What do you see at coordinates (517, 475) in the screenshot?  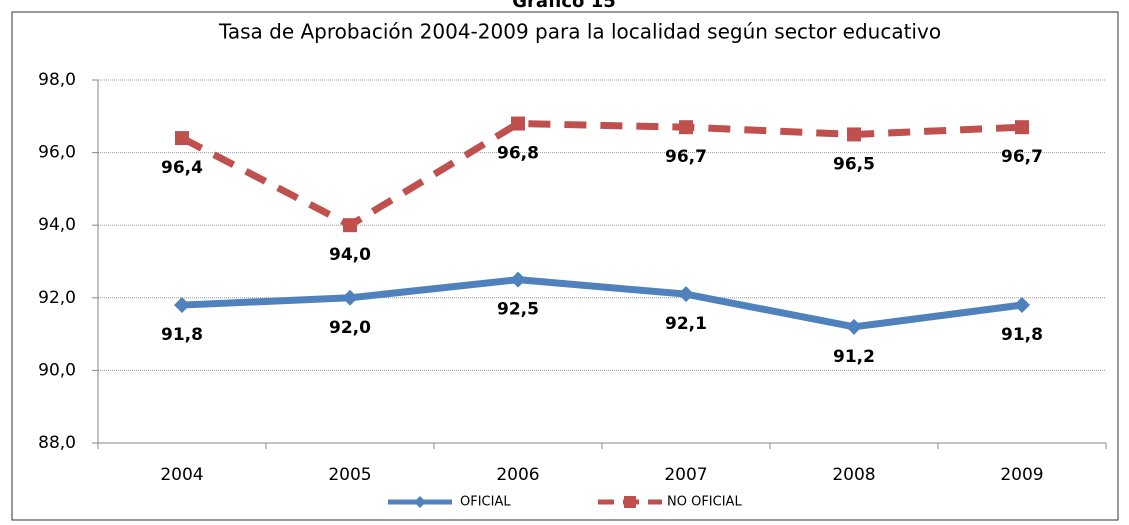 I see `x-tick-label: 2006` at bounding box center [517, 475].